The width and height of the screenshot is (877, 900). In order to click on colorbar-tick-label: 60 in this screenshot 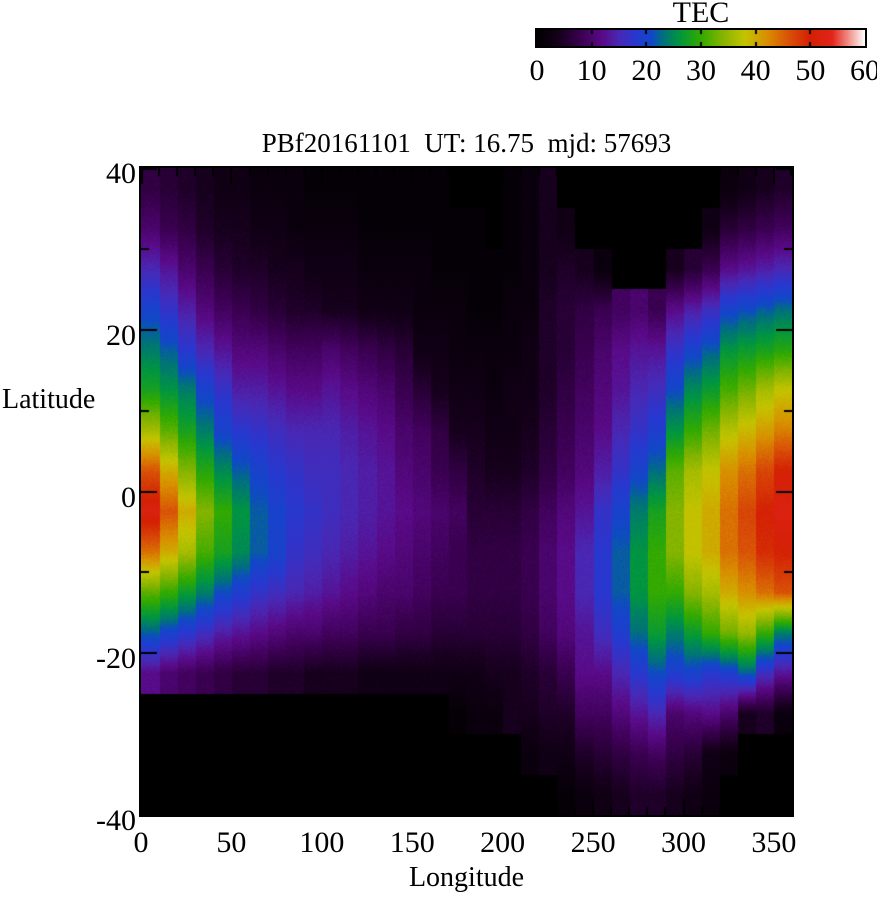, I will do `click(863, 70)`.